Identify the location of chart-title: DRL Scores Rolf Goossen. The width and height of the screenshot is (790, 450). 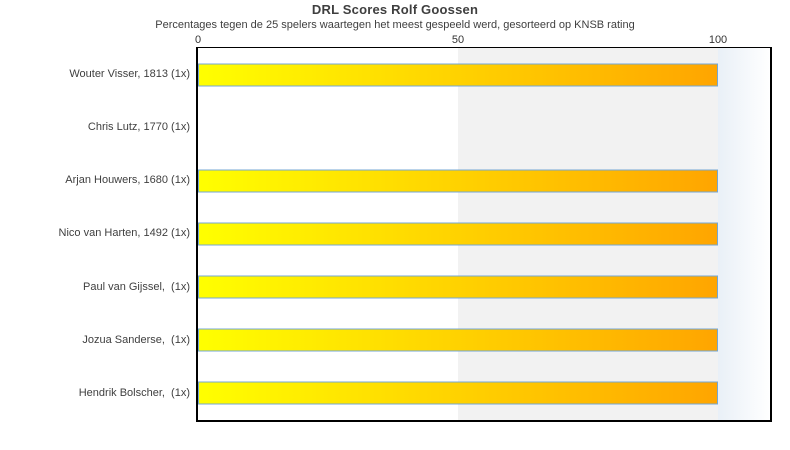
(395, 9).